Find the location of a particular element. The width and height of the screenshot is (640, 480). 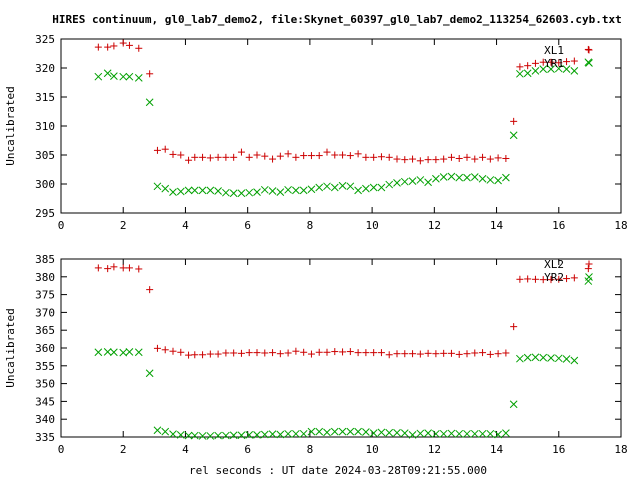

xl1-legend-marker is located at coordinates (589, 50).